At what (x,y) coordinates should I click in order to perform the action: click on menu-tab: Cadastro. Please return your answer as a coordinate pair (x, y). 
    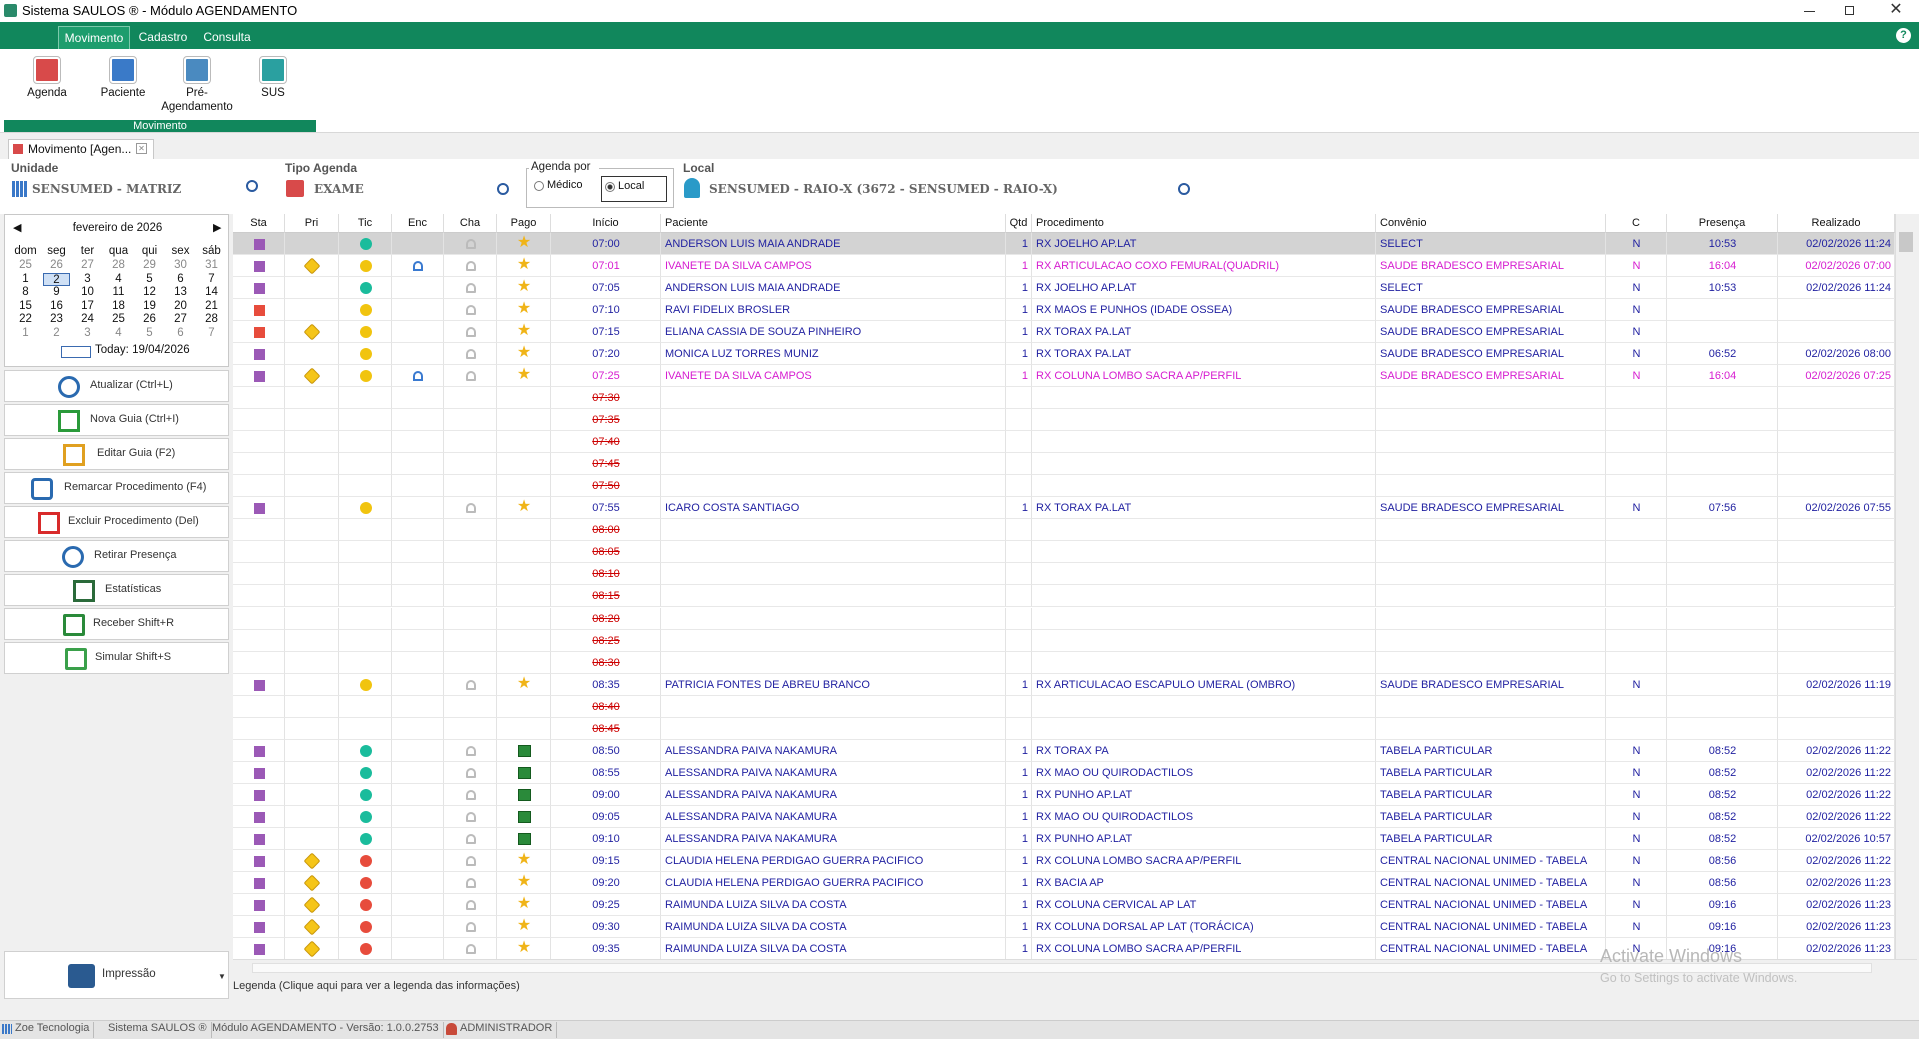
    Looking at the image, I should click on (163, 37).